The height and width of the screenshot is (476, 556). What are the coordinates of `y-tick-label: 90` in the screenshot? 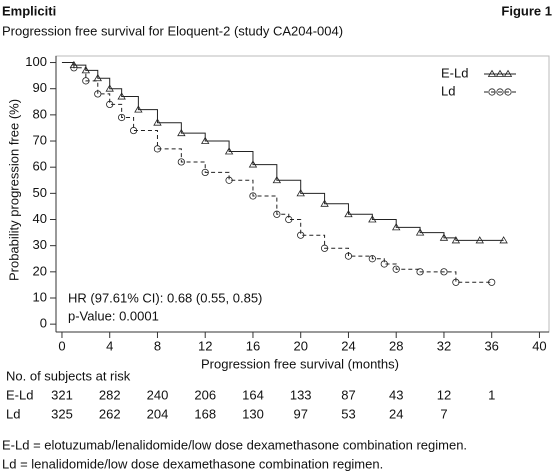 It's located at (40, 87).